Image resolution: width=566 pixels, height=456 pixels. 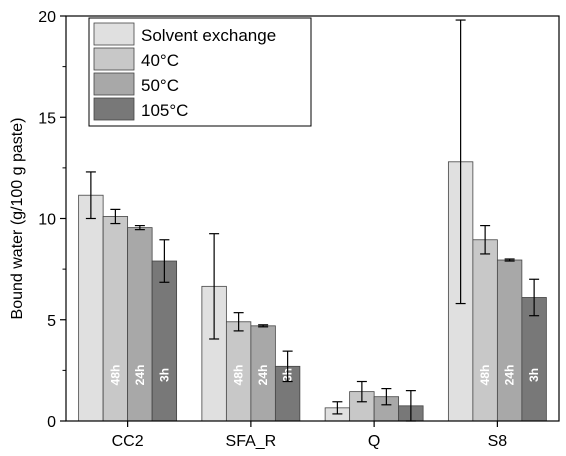 What do you see at coordinates (164, 110) in the screenshot?
I see `legend-label: 105°C` at bounding box center [164, 110].